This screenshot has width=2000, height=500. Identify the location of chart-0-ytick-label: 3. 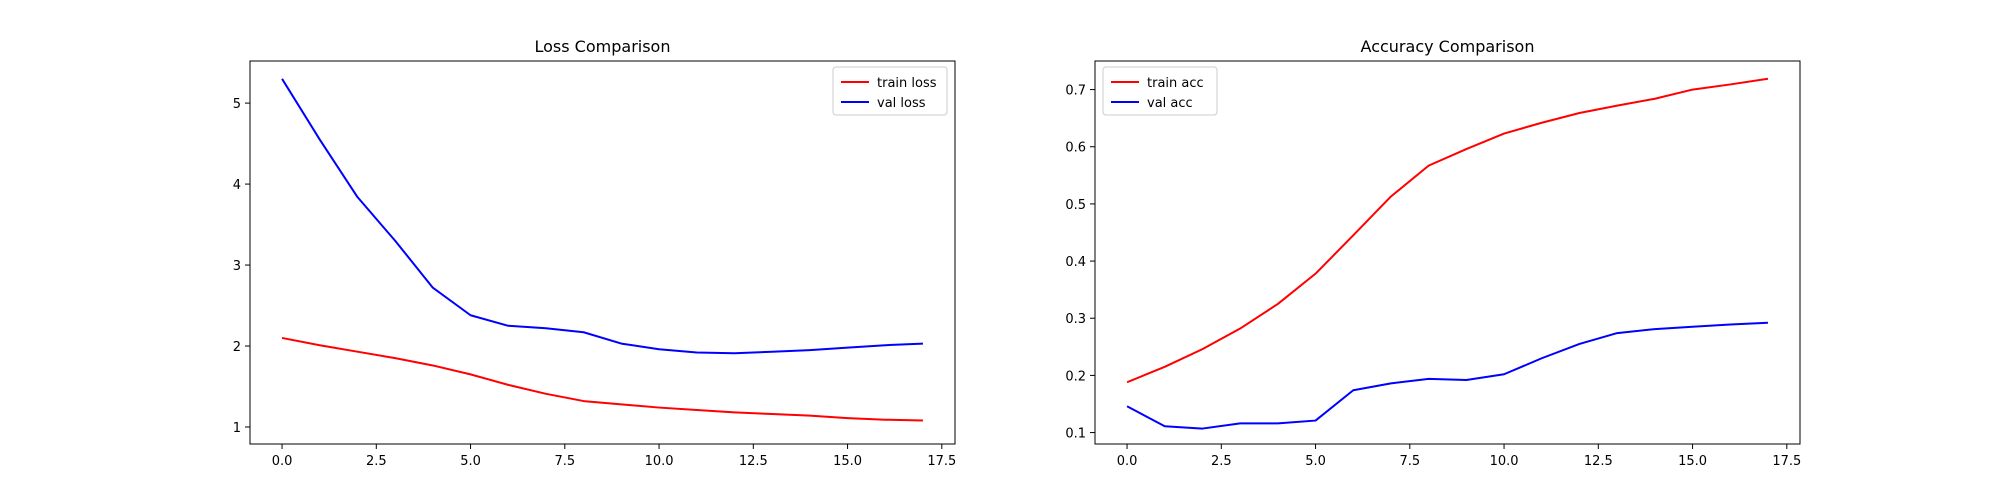
(237, 266).